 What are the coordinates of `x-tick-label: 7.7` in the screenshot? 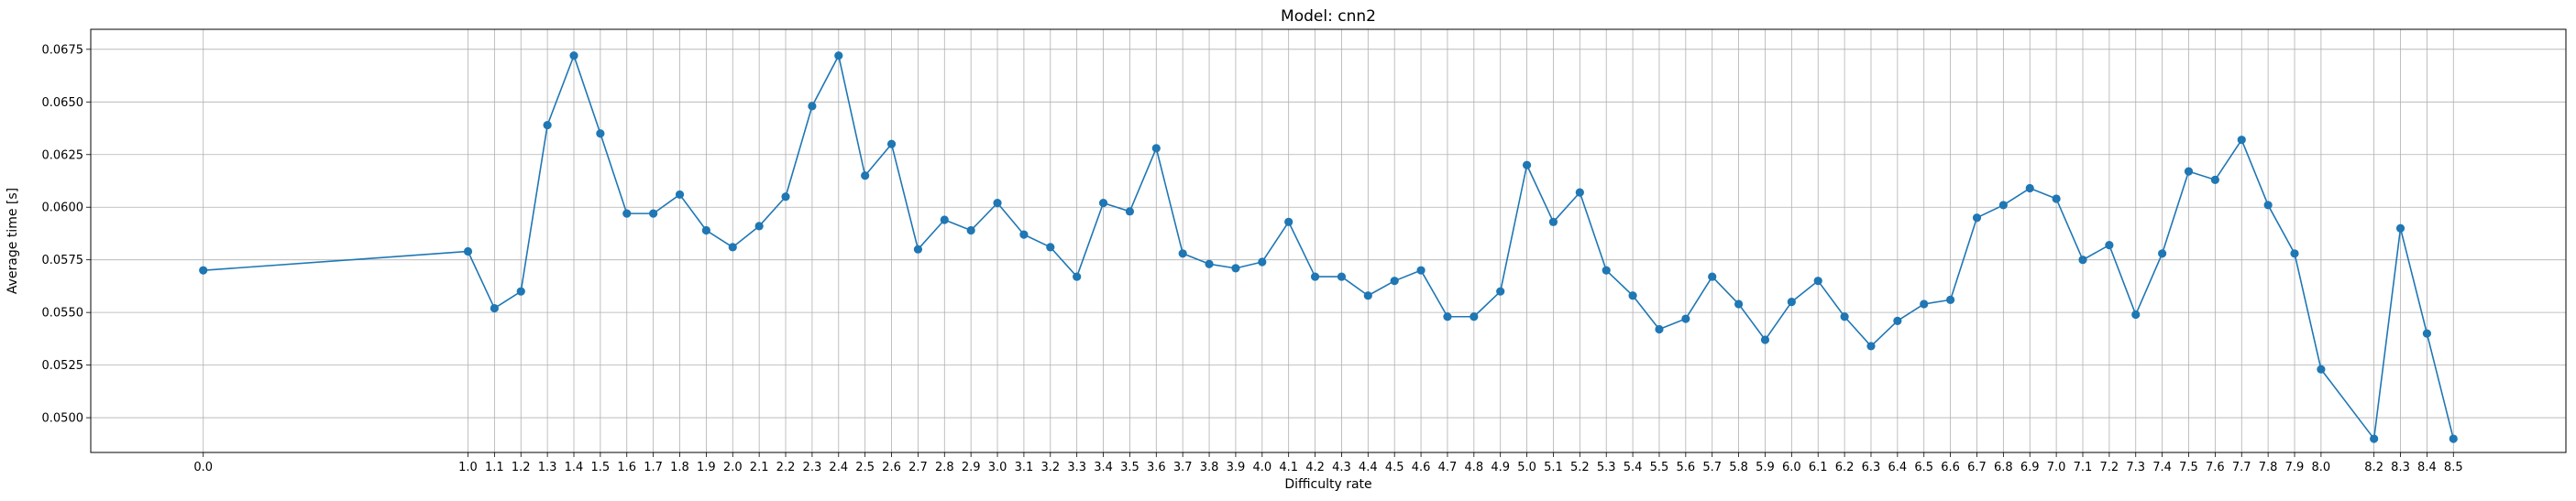 It's located at (2241, 467).